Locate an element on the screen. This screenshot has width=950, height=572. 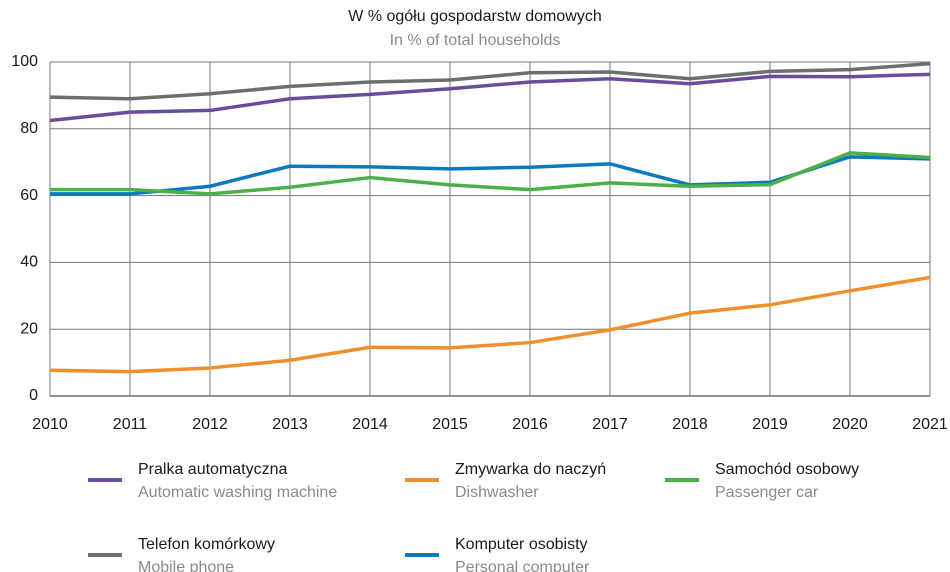
legend-sublabel: Mobile phone is located at coordinates (186, 565).